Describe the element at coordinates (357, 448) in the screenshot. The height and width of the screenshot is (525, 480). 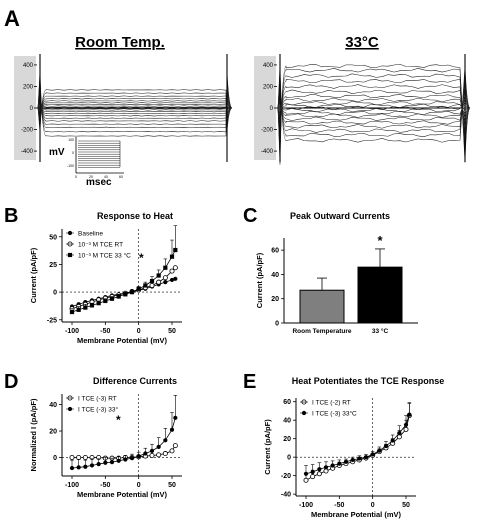
I see `series-line` at that location.